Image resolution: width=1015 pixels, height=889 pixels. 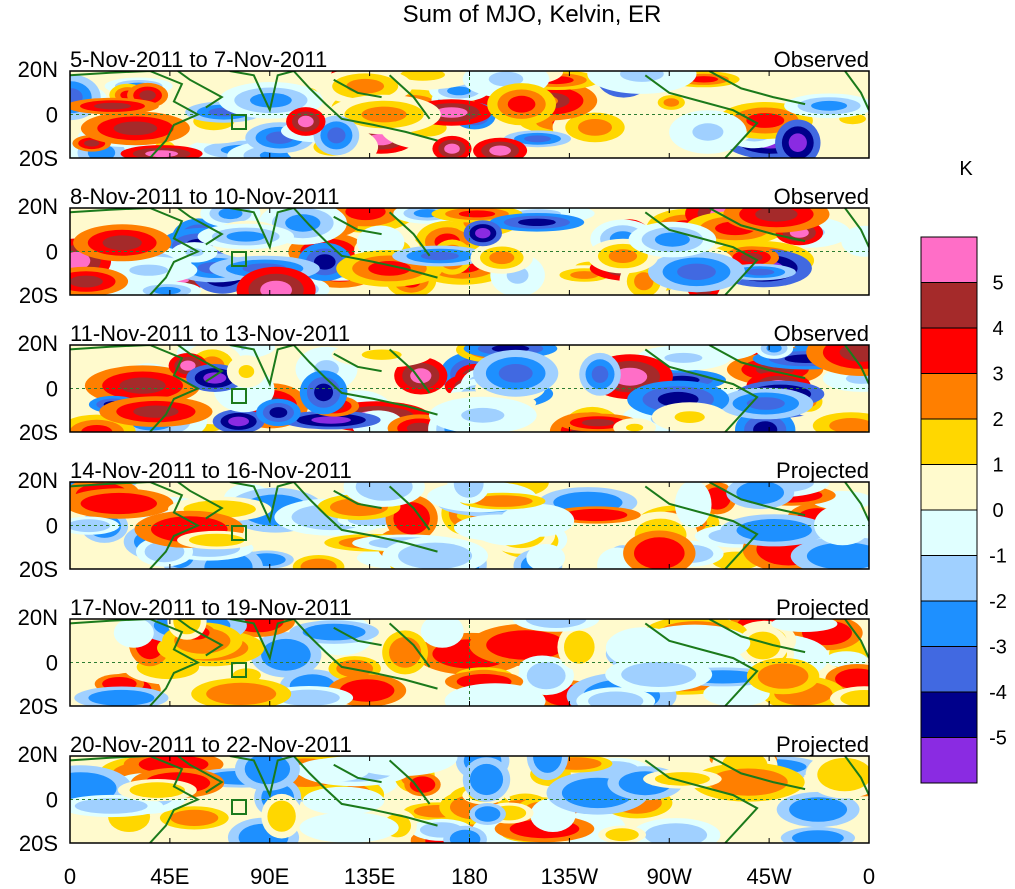 What do you see at coordinates (570, 876) in the screenshot?
I see `lon-tick-label: 135W` at bounding box center [570, 876].